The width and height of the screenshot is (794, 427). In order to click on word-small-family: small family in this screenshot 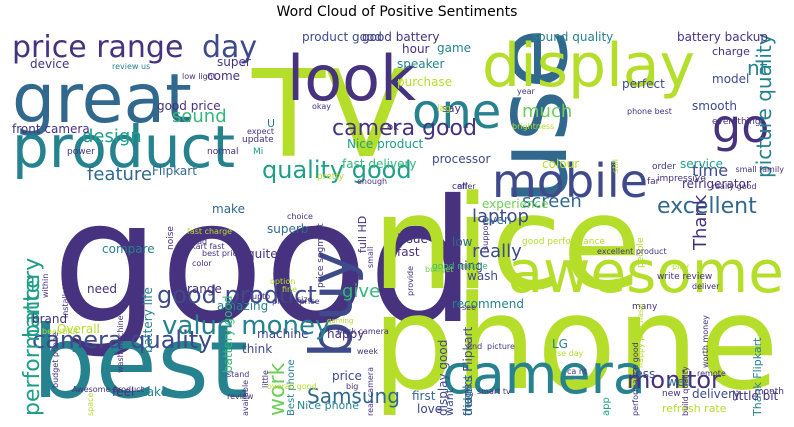, I will do `click(759, 169)`.